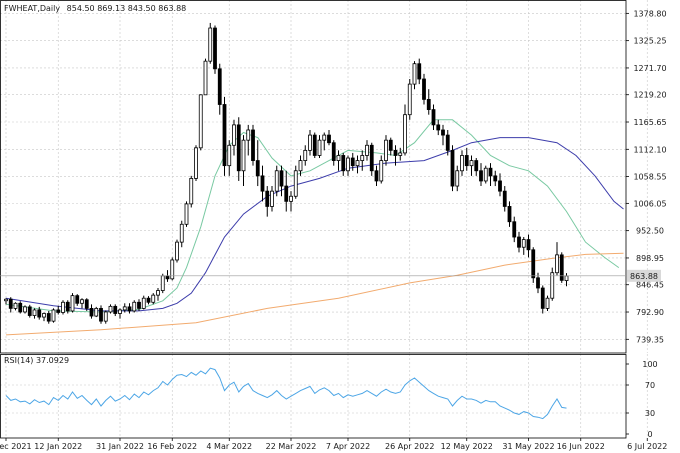 The image size is (680, 453). Describe the element at coordinates (291, 446) in the screenshot. I see `date-tick-label: 22 Mar 2022` at that location.